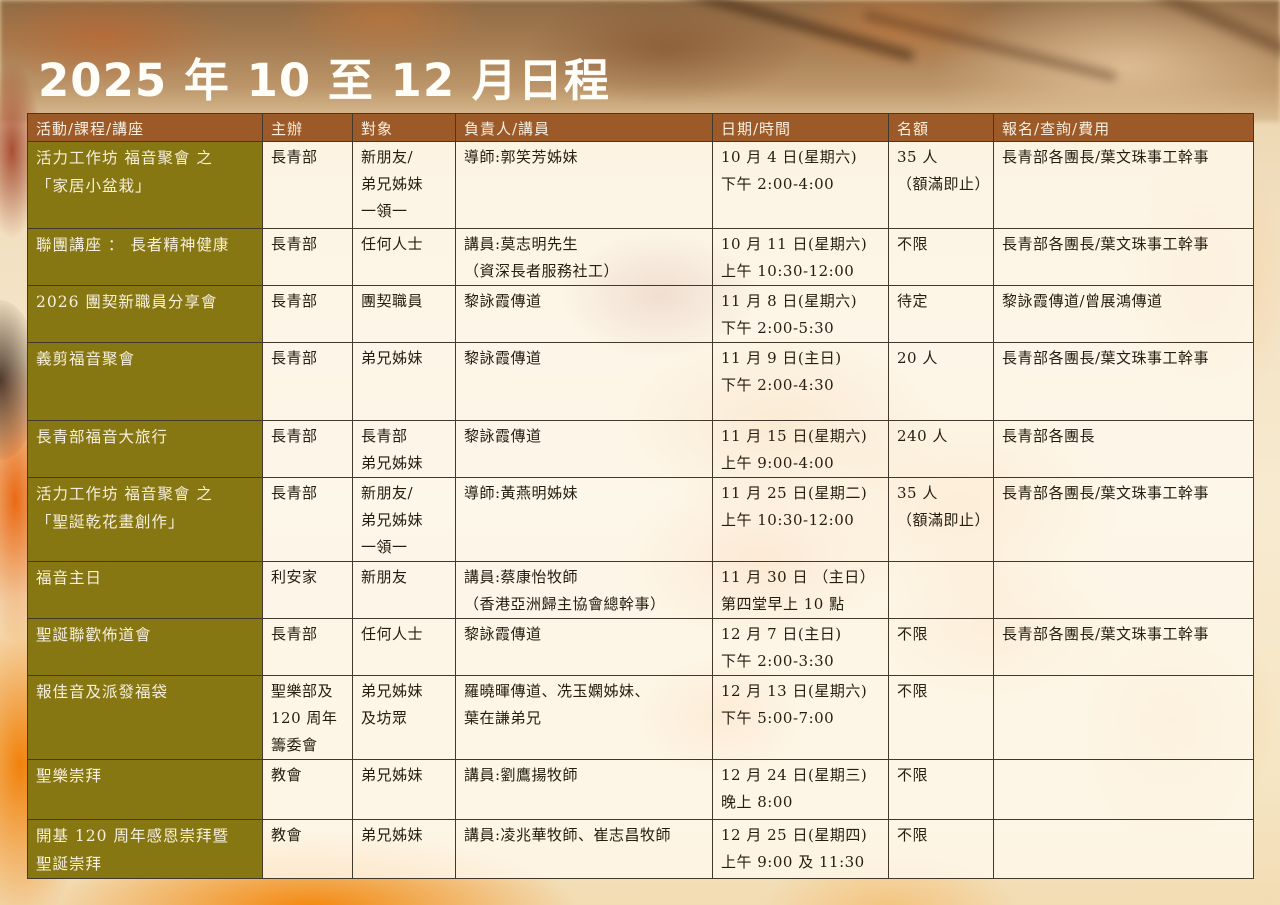 Image resolution: width=1280 pixels, height=905 pixels. Describe the element at coordinates (145, 314) in the screenshot. I see `cell-activity: 2026 團契新職員分享會` at that location.